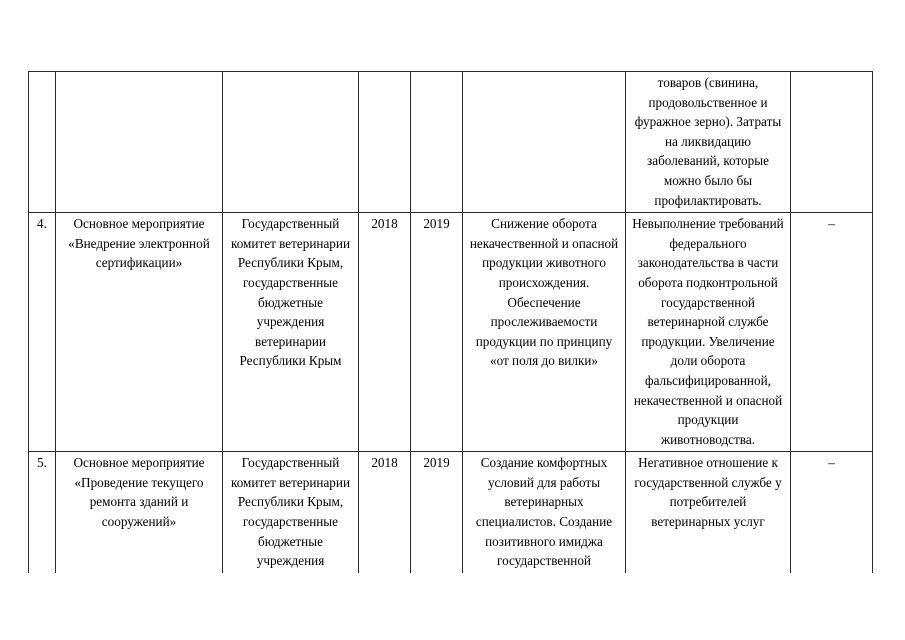  What do you see at coordinates (544, 142) in the screenshot?
I see `cell-expected-result` at bounding box center [544, 142].